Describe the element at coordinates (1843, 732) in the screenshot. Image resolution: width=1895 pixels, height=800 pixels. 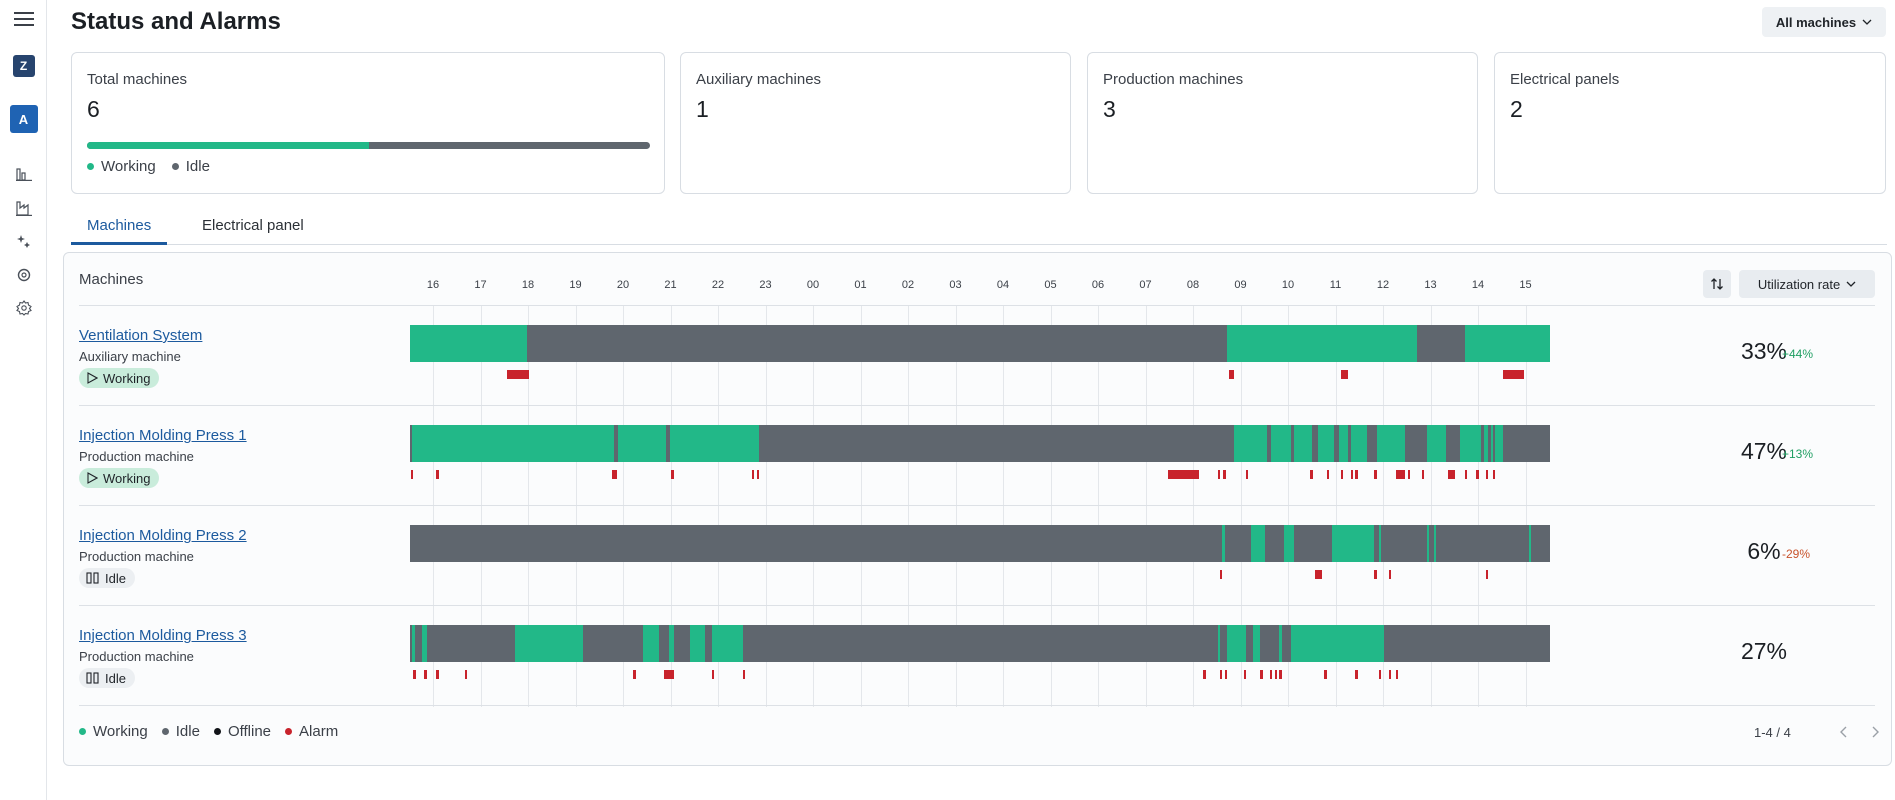
I see `prev-page-button` at that location.